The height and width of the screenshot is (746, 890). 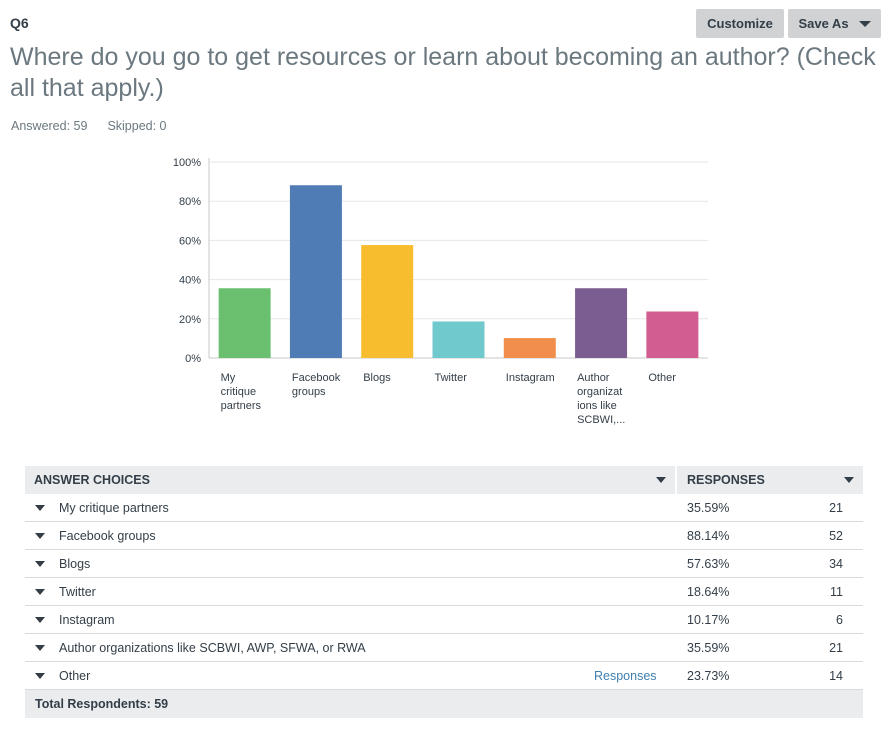 I want to click on response-percent: 10.17%, so click(x=708, y=619).